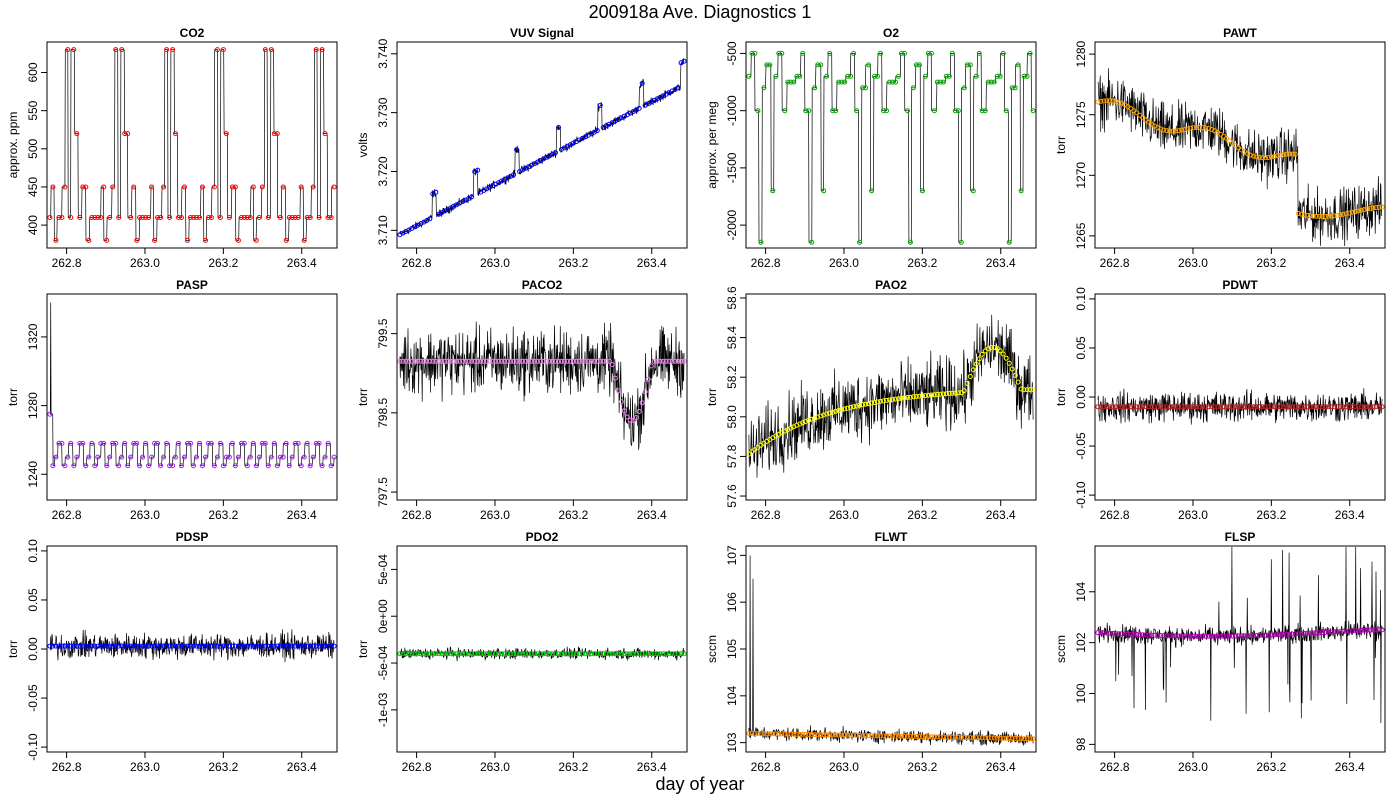 The height and width of the screenshot is (800, 1400). I want to click on y-tick-label: 0.05, so click(33, 600).